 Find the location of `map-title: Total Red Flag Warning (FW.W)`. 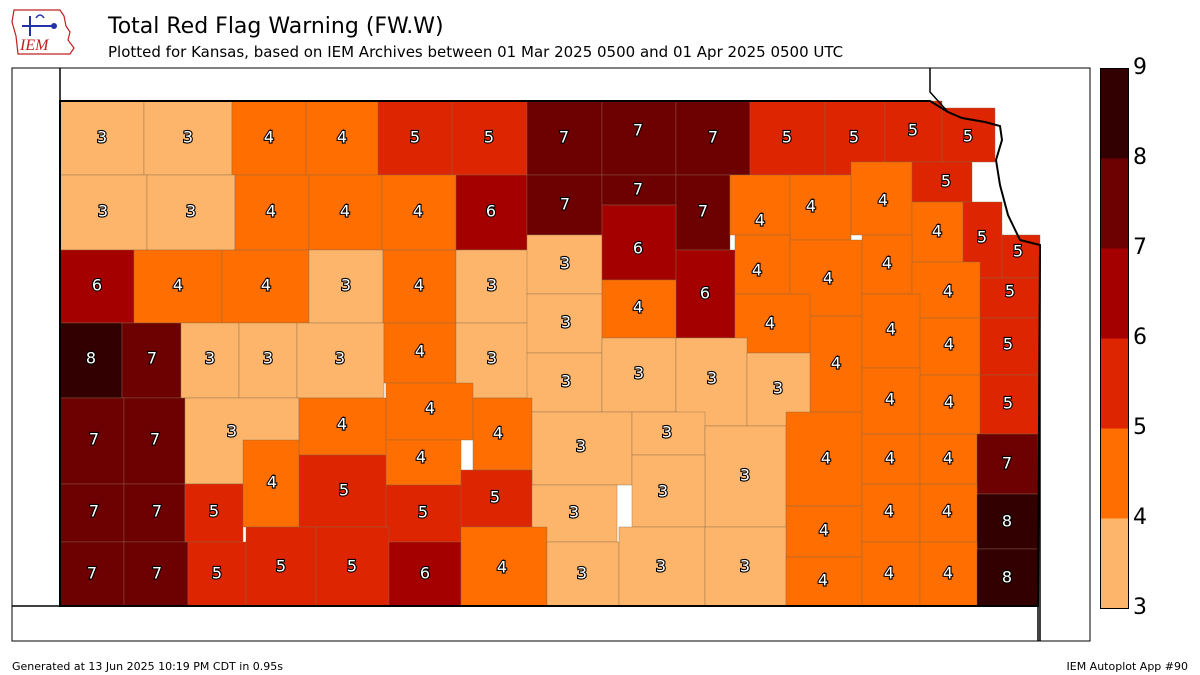

map-title: Total Red Flag Warning (FW.W) is located at coordinates (276, 26).